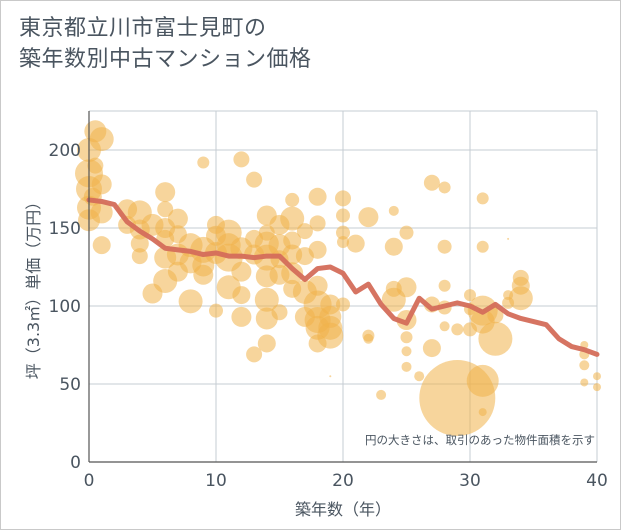 The image size is (621, 530). Describe the element at coordinates (597, 481) in the screenshot. I see `x-tick-label: 40` at that location.